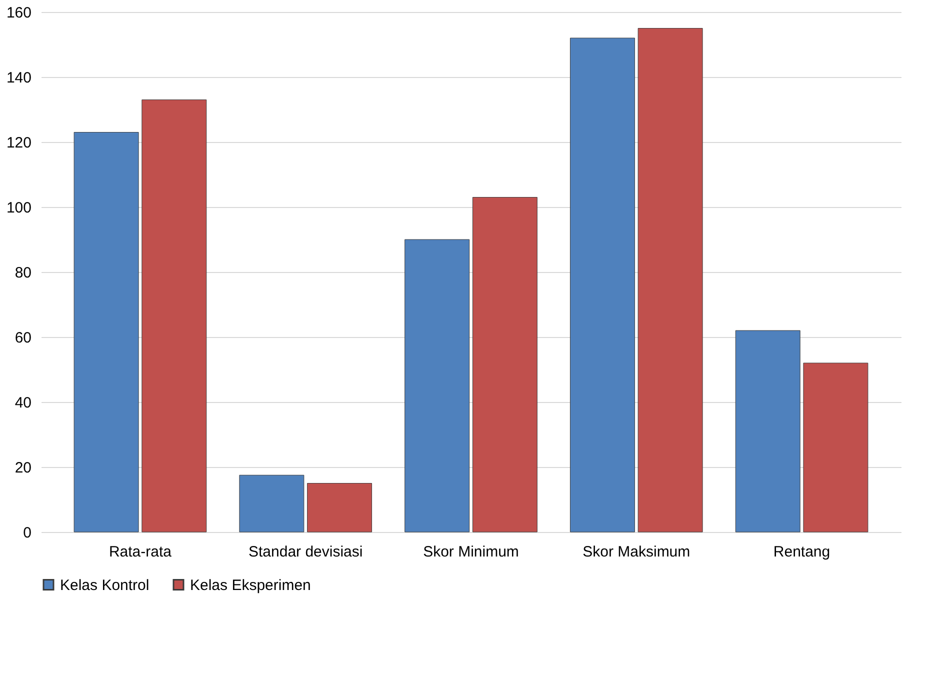 This screenshot has width=929, height=694. I want to click on x-tick-label: Skor Minimum, so click(471, 552).